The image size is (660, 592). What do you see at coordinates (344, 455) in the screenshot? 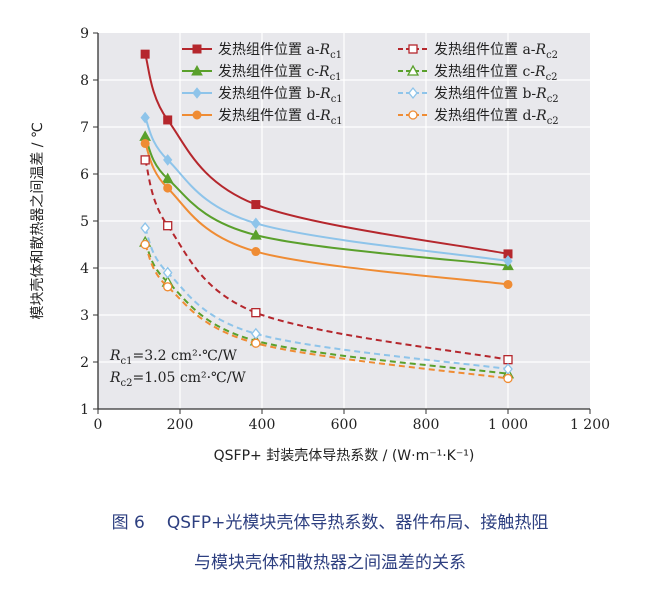
I see `x-axis-label: QSFP+ 封装壳体导热系数 / (W·m⁻¹·K⁻¹)` at bounding box center [344, 455].